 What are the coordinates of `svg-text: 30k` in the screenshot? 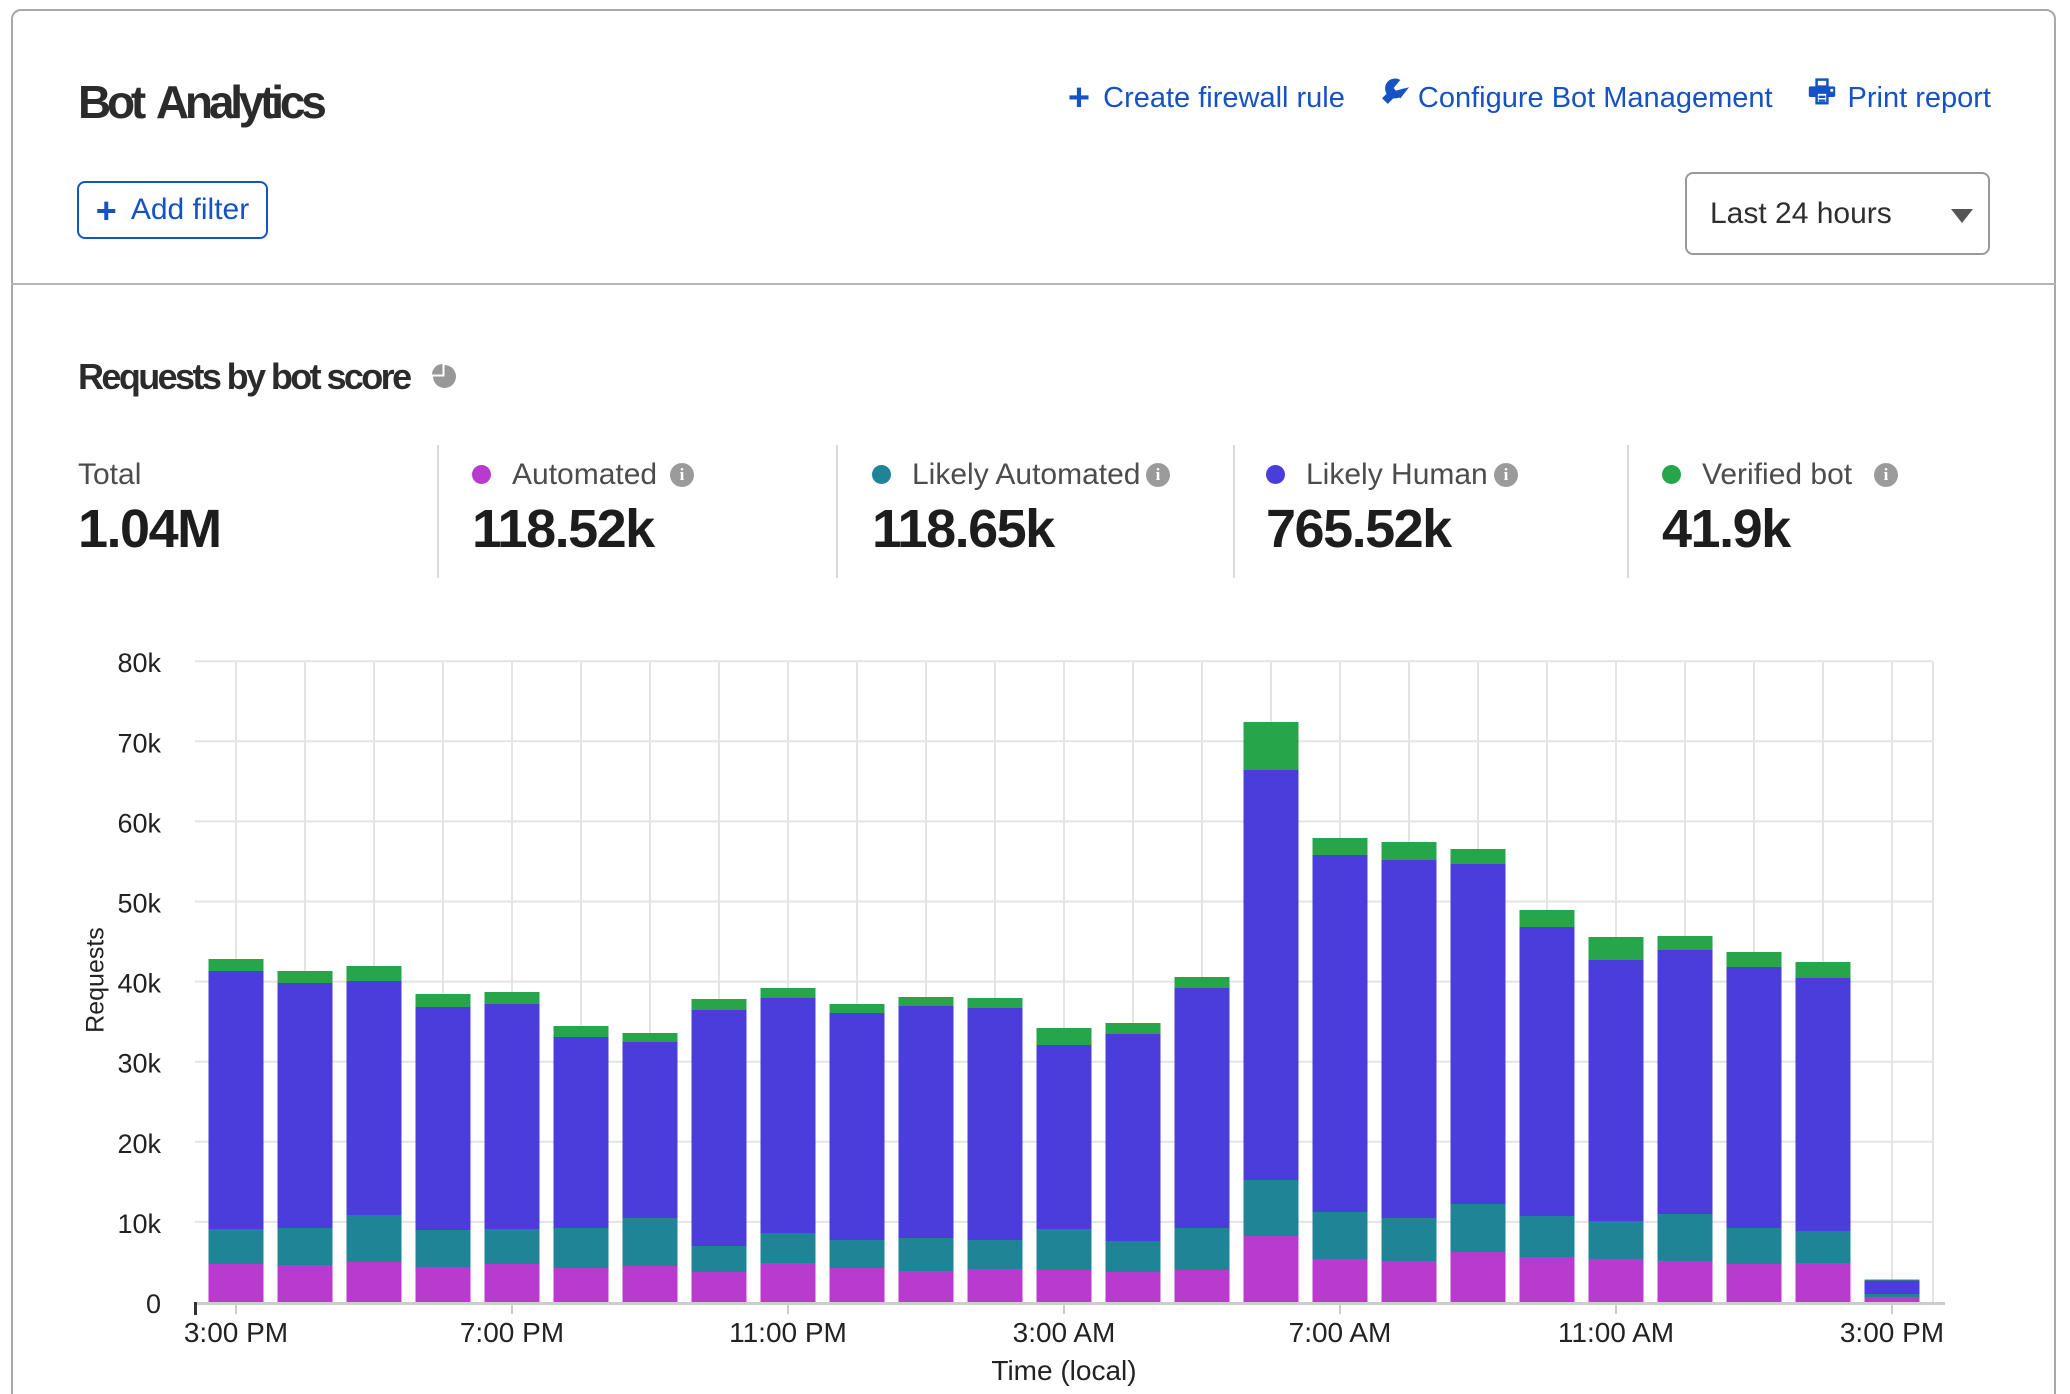 It's located at (139, 1064).